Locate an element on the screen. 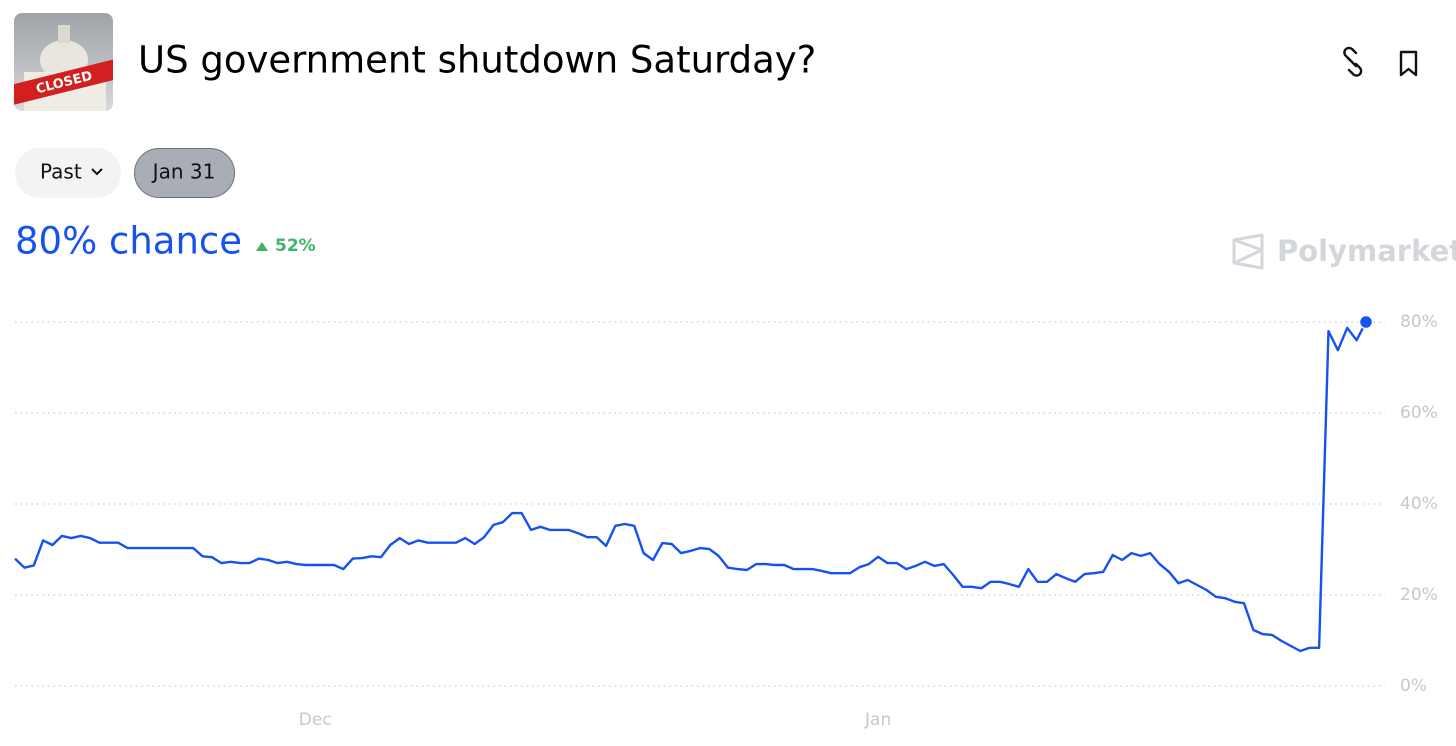 This screenshot has width=1456, height=746. y-tick-label: 60% is located at coordinates (1419, 413).